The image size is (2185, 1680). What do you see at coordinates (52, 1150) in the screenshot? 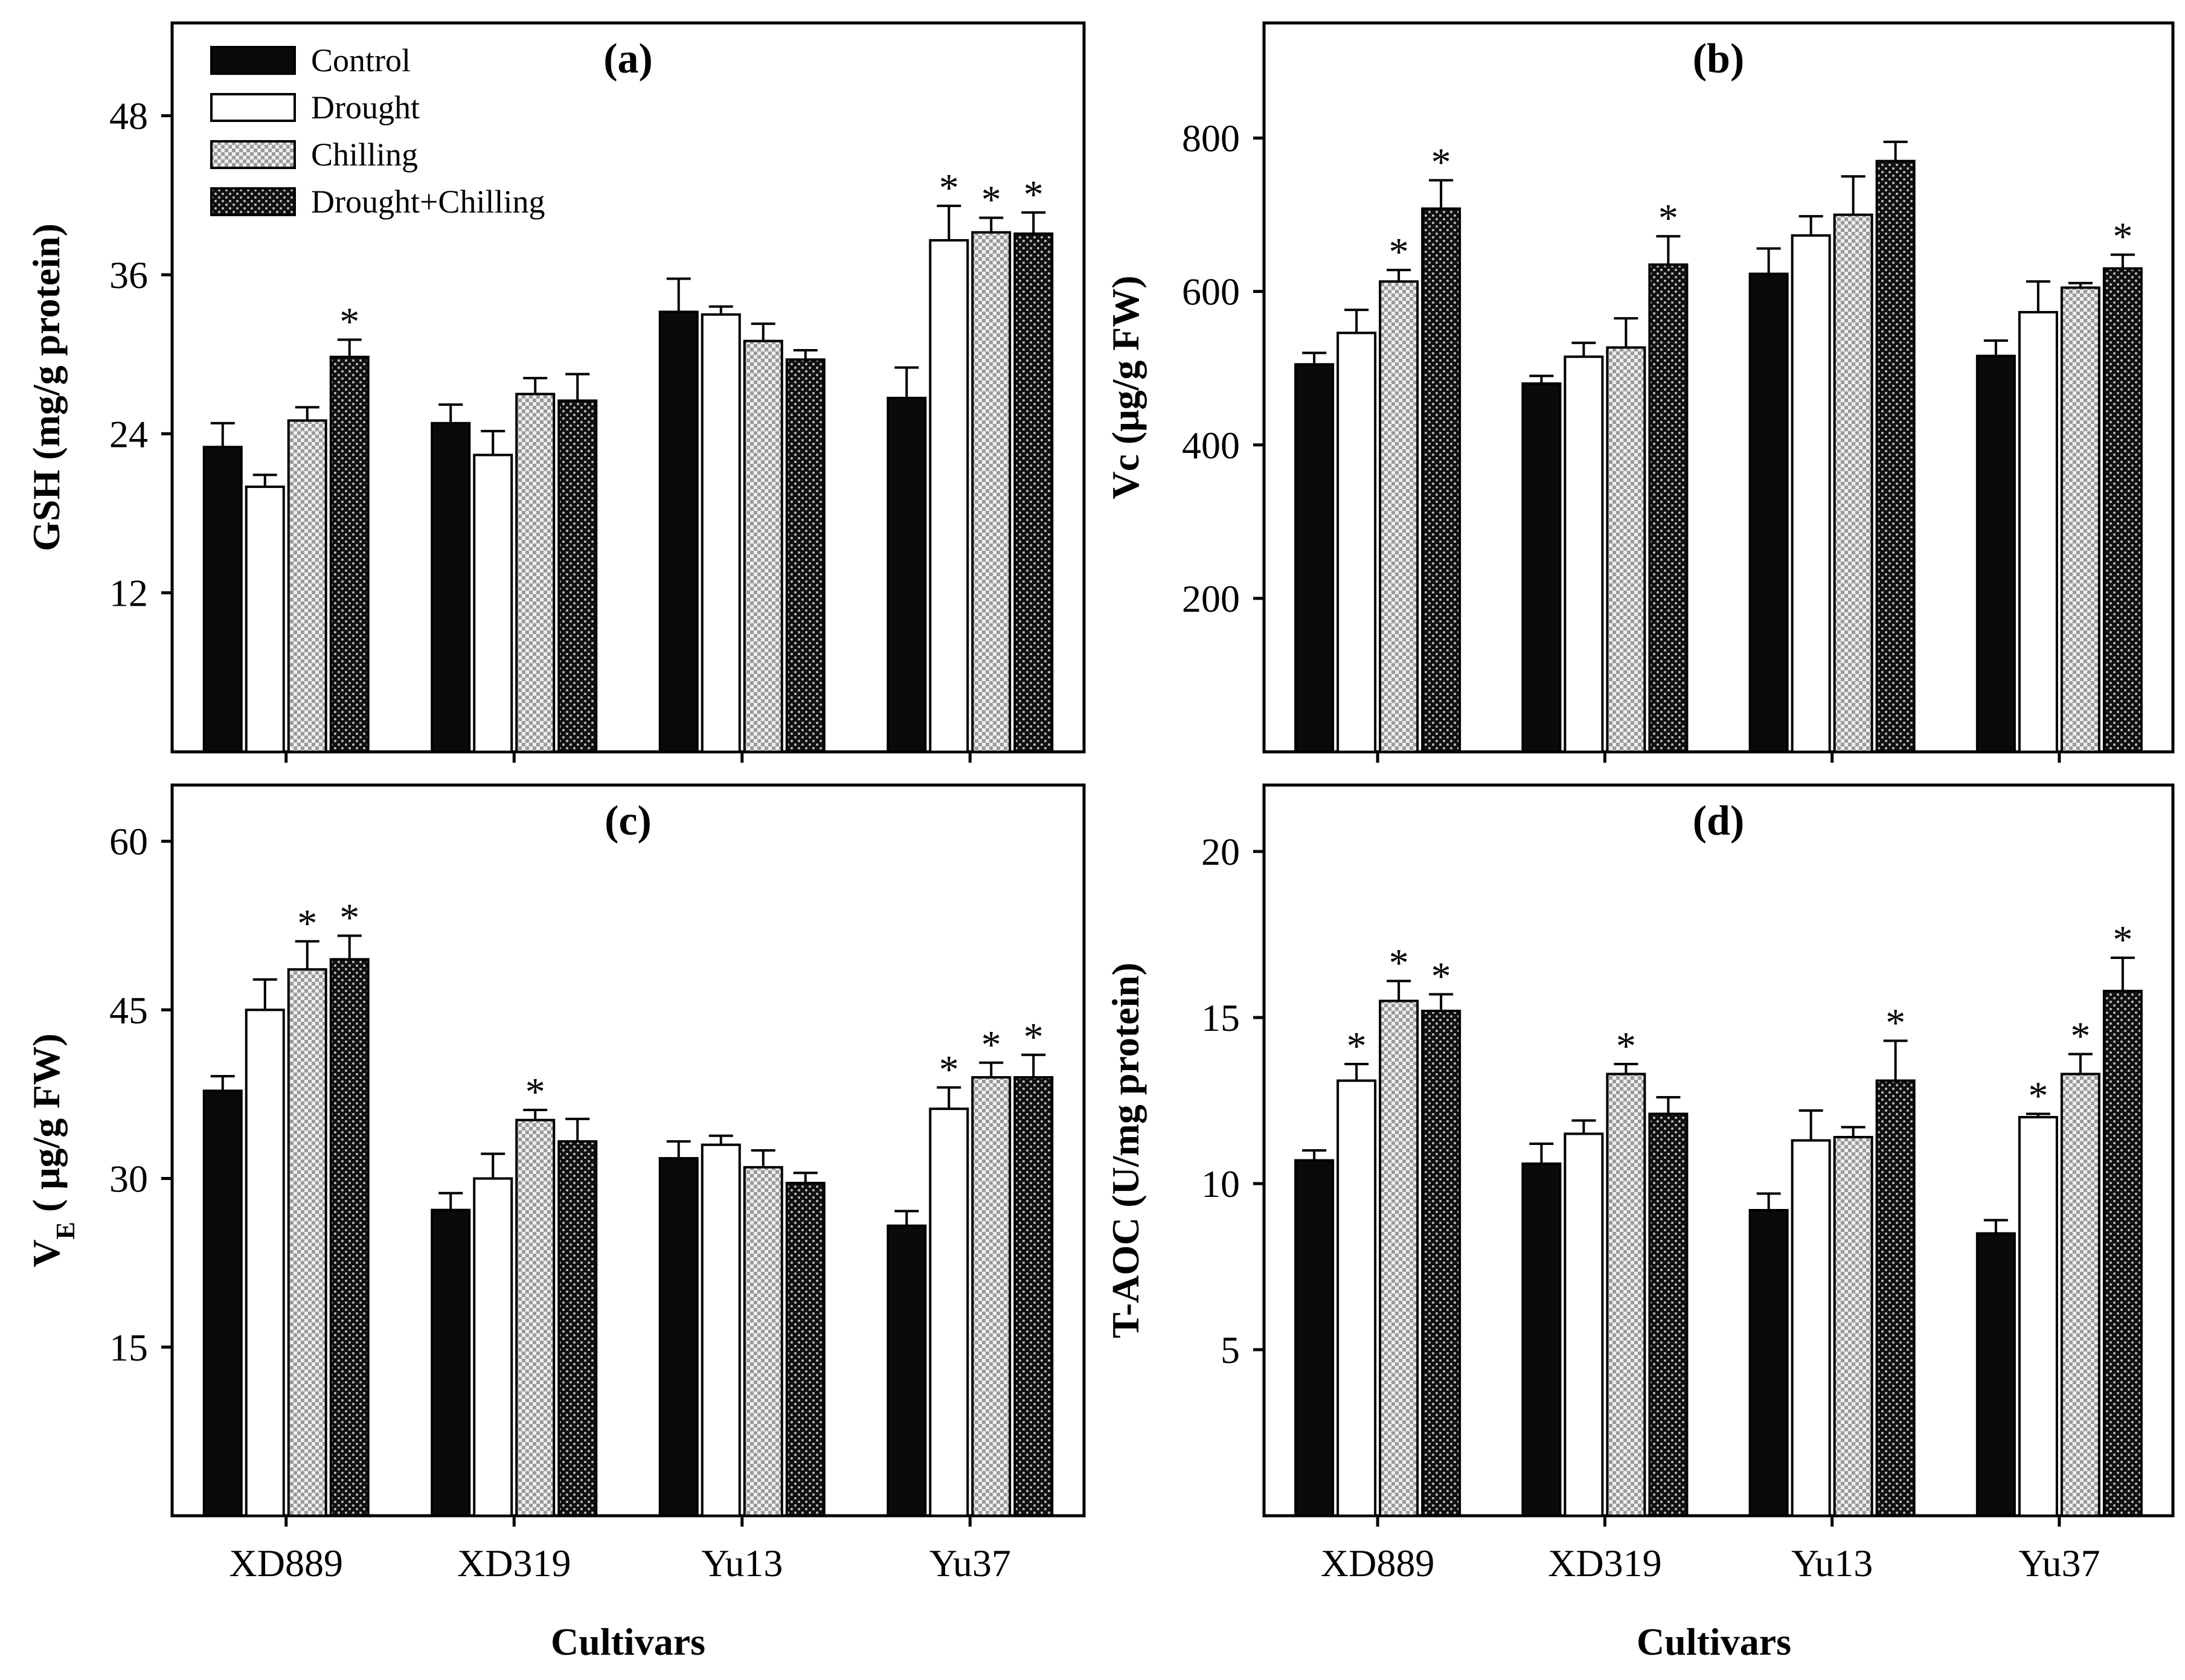
I see `y-axis-title: VE ( μg/g FW)` at bounding box center [52, 1150].